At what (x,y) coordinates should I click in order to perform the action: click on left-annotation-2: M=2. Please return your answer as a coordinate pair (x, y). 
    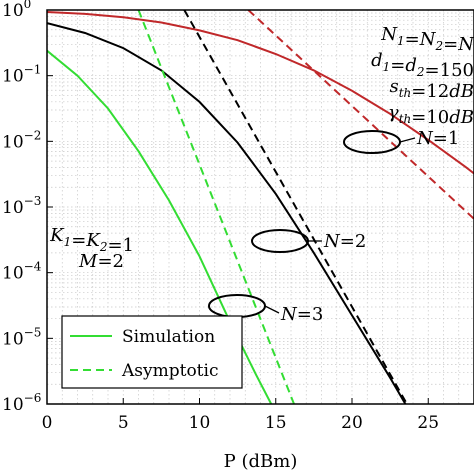
    Looking at the image, I should click on (101, 261).